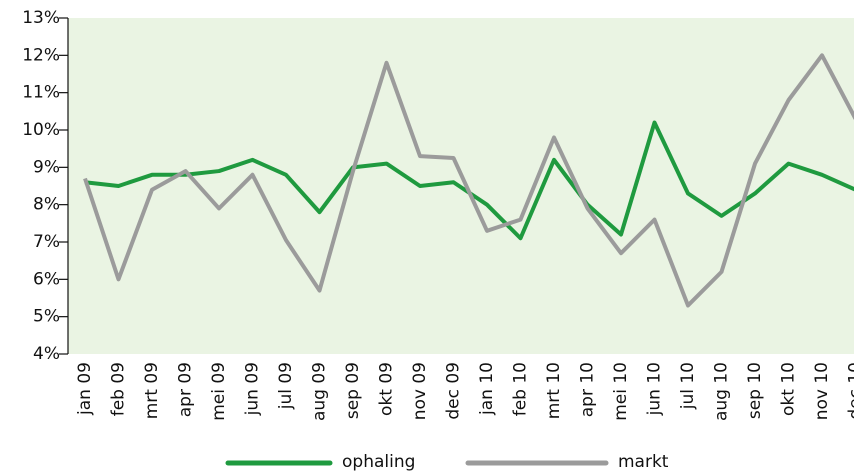  What do you see at coordinates (387, 389) in the screenshot?
I see `x-tick-label: okt 09` at bounding box center [387, 389].